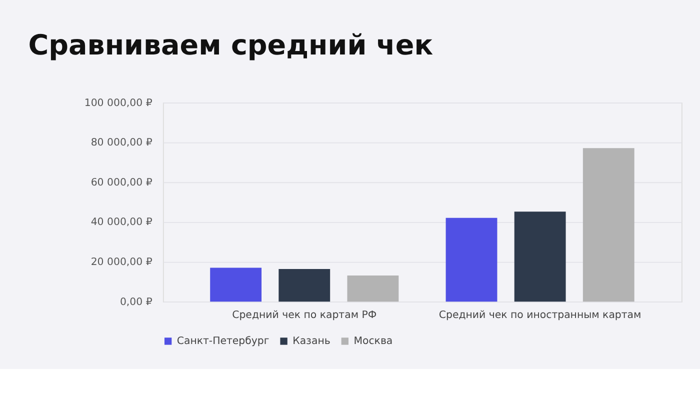  Describe the element at coordinates (118, 103) in the screenshot. I see `y-tick-label: 100 000,00 ₽` at that location.